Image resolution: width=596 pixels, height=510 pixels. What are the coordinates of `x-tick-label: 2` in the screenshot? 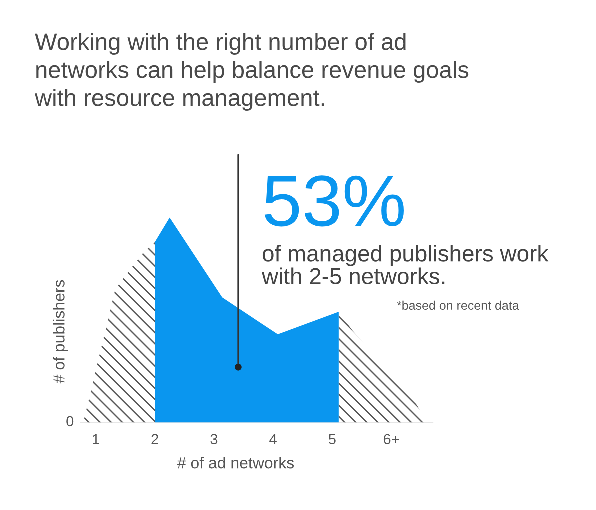 It's located at (155, 439).